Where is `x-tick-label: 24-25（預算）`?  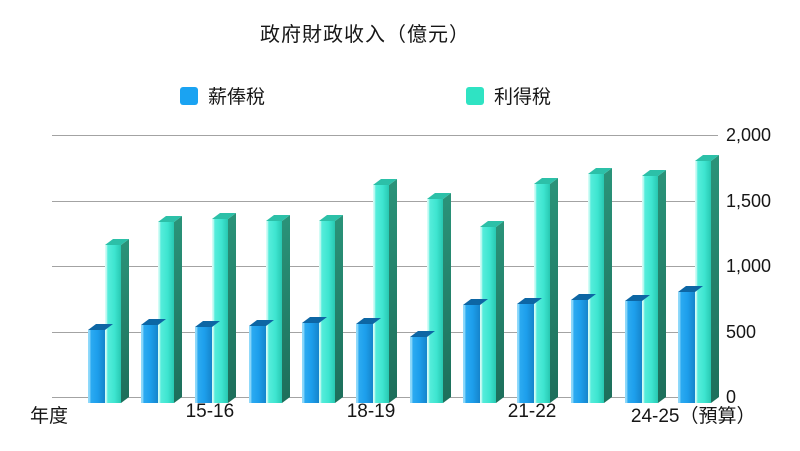
x-tick-label: 24-25（預算） is located at coordinates (693, 416).